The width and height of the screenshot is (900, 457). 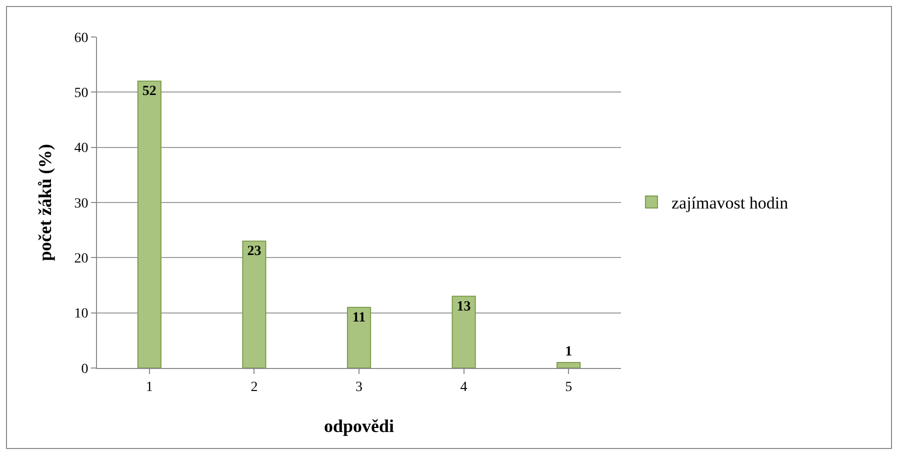 I want to click on data-label: 13, so click(x=463, y=306).